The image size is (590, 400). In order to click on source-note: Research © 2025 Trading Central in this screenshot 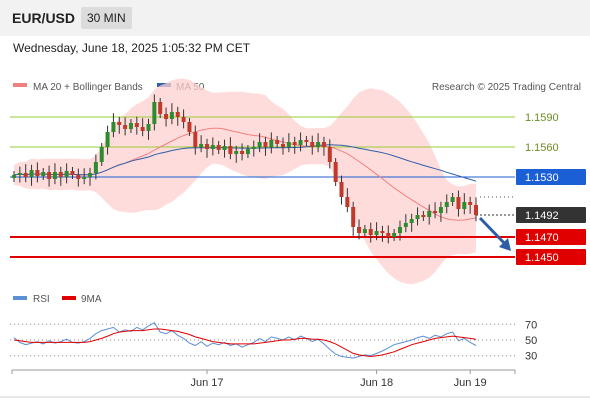, I will do `click(506, 87)`.